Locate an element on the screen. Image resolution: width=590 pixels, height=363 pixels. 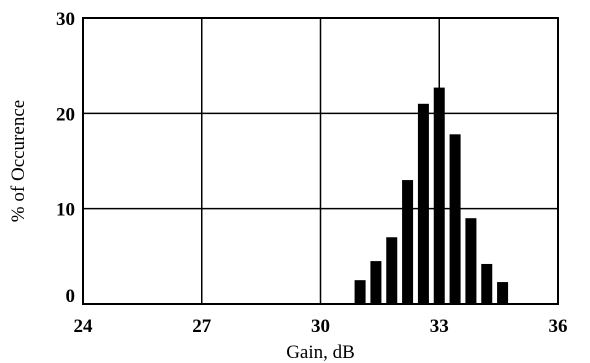
y-tick-labels: 0 10 20 30 is located at coordinates (65, 158).